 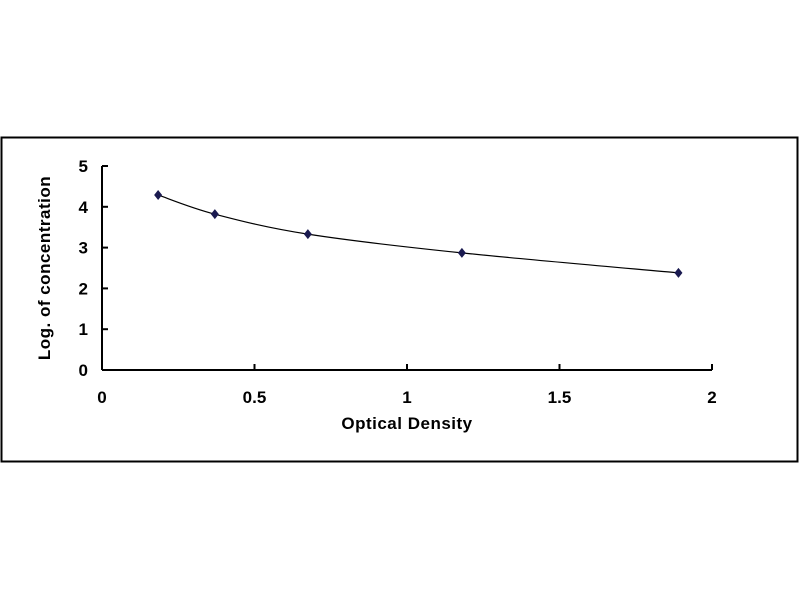 What do you see at coordinates (83, 329) in the screenshot?
I see `y-tick-label: 1` at bounding box center [83, 329].